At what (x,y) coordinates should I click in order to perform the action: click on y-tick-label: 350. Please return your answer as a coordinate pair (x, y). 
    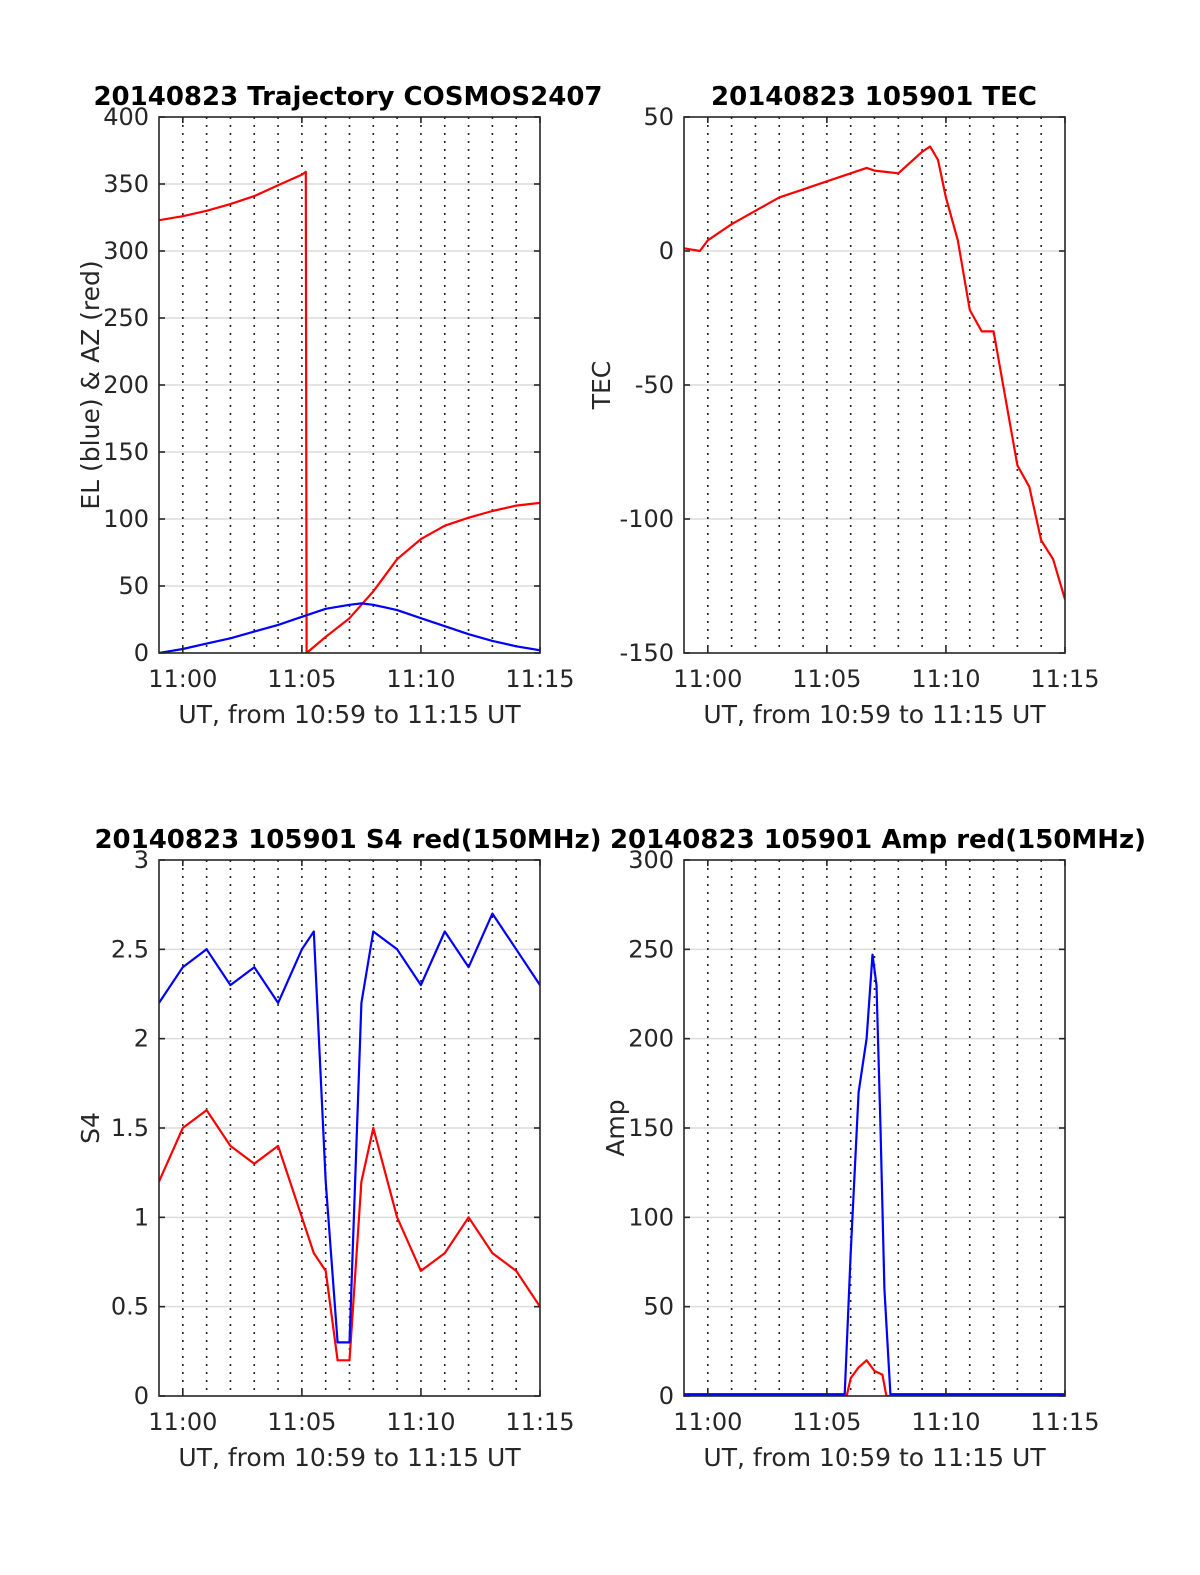
    Looking at the image, I should click on (126, 184).